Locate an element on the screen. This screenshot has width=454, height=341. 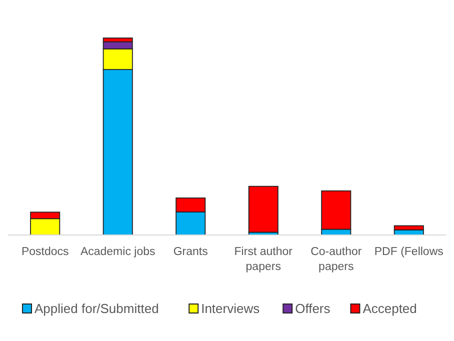
x-tick-label: PDF (Fellows is located at coordinates (409, 252).